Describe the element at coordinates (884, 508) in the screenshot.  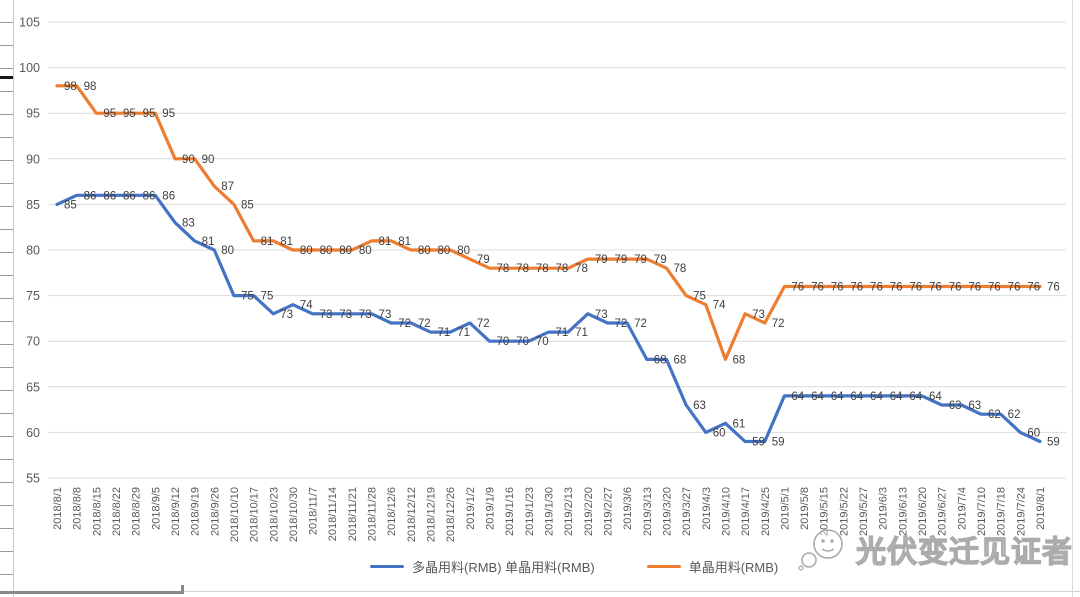
I see `x-axis-tick-label: 2019/6/3` at that location.